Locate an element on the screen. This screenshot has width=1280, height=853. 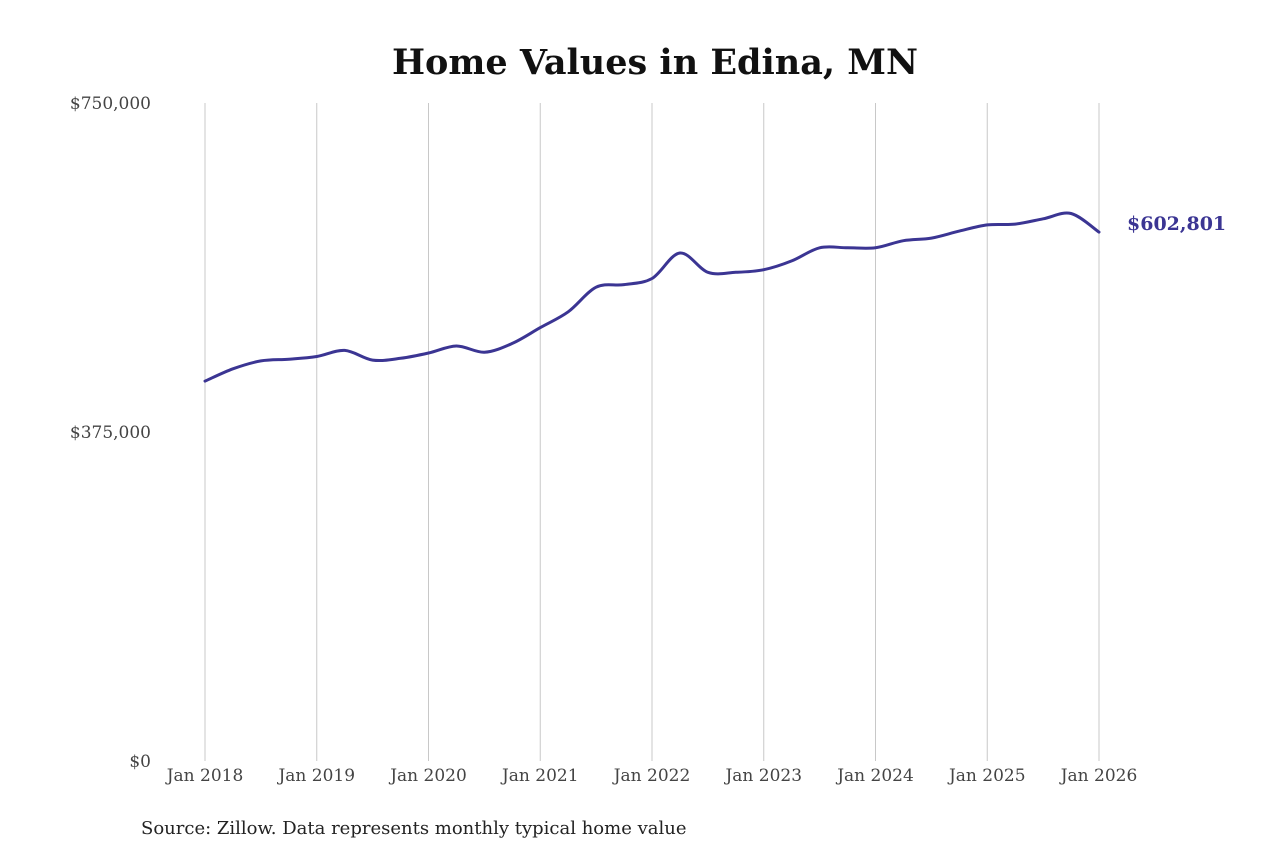
x-tick-label: Jan 2018 is located at coordinates (204, 776).